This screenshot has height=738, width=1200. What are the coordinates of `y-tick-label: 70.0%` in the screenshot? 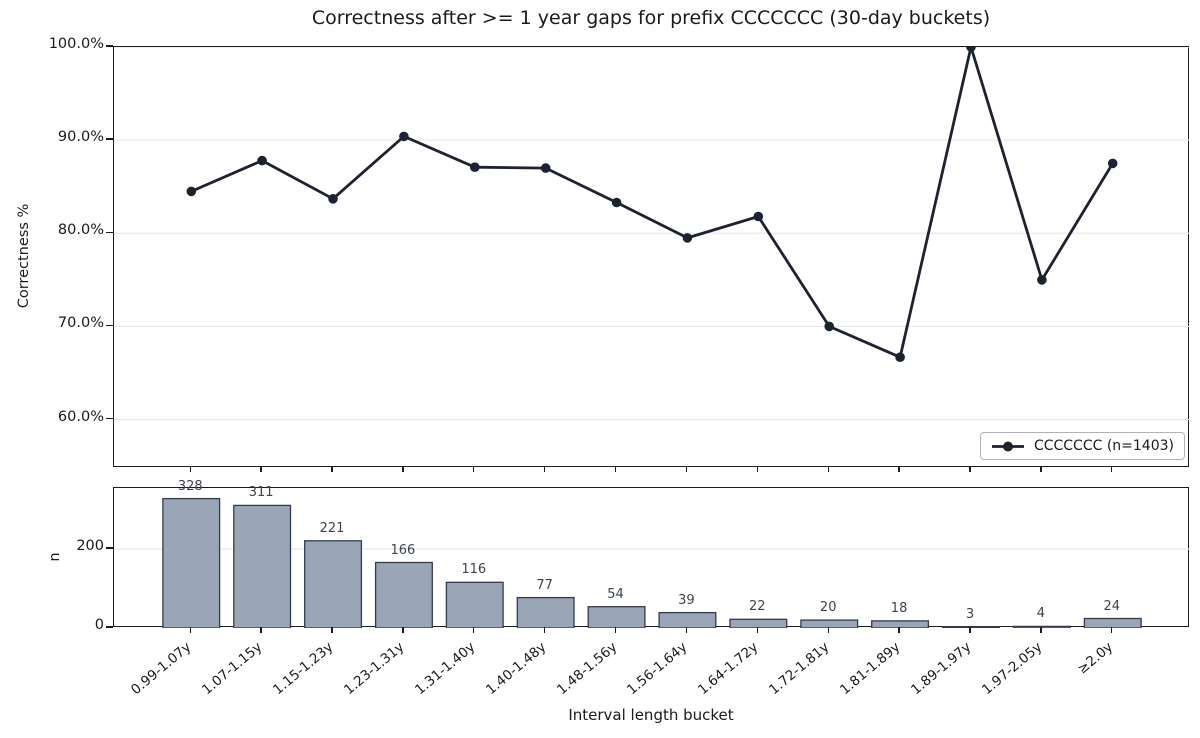 It's located at (80, 323).